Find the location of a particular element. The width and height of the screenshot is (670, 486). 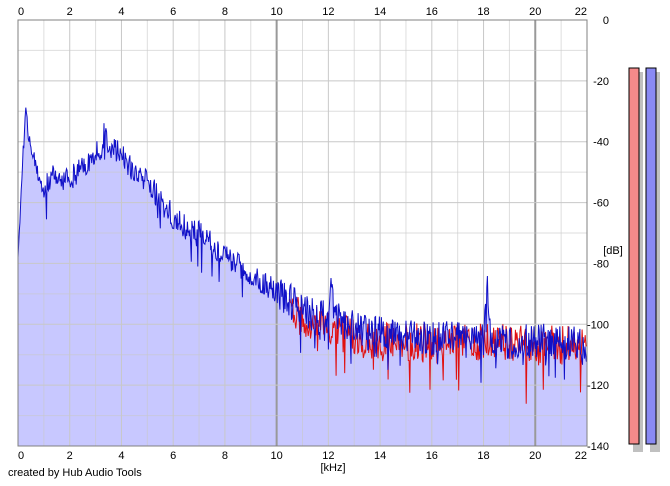

y-tick-label: 0 is located at coordinates (606, 21).